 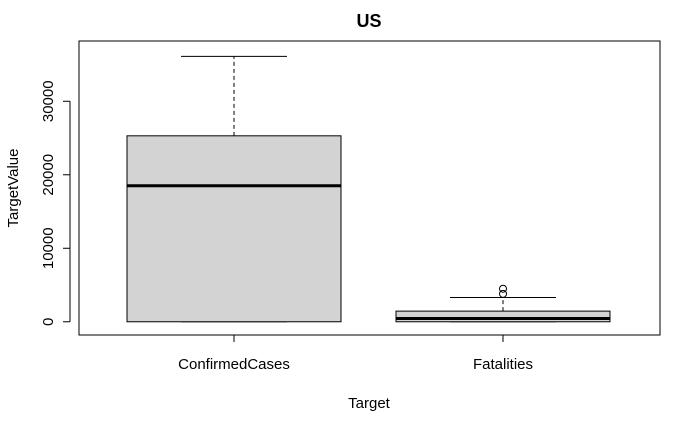 I want to click on x-tick-label: ConfirmedCases, so click(x=234, y=364).